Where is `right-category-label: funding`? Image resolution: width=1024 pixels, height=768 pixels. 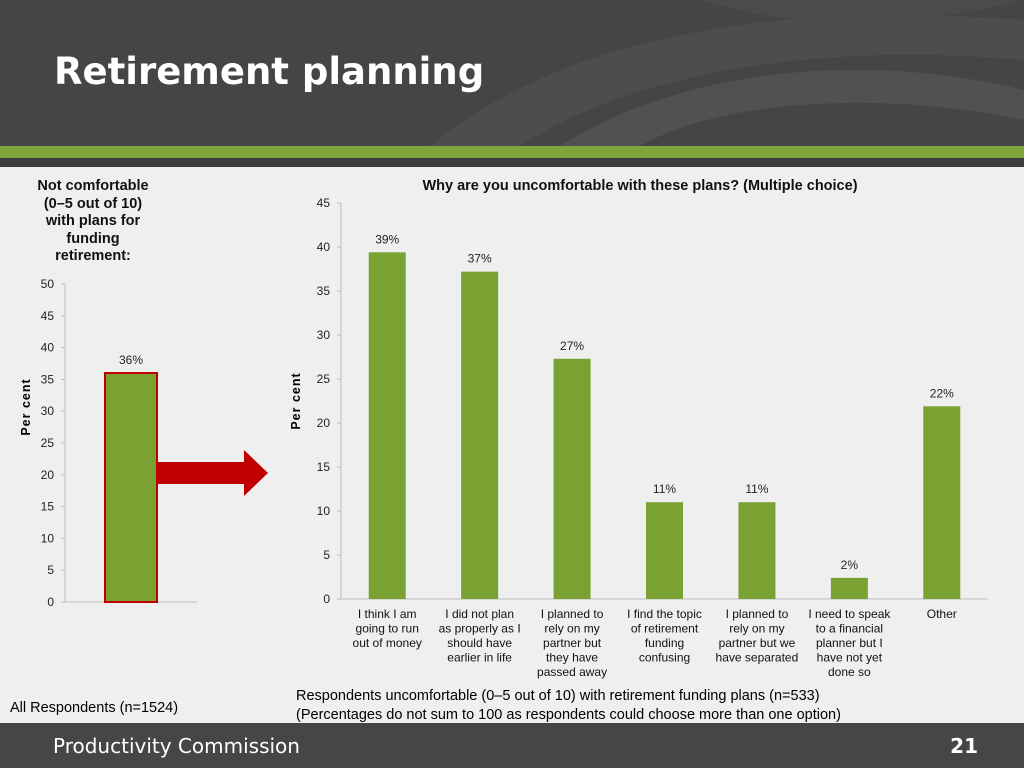 right-category-label: funding is located at coordinates (664, 643).